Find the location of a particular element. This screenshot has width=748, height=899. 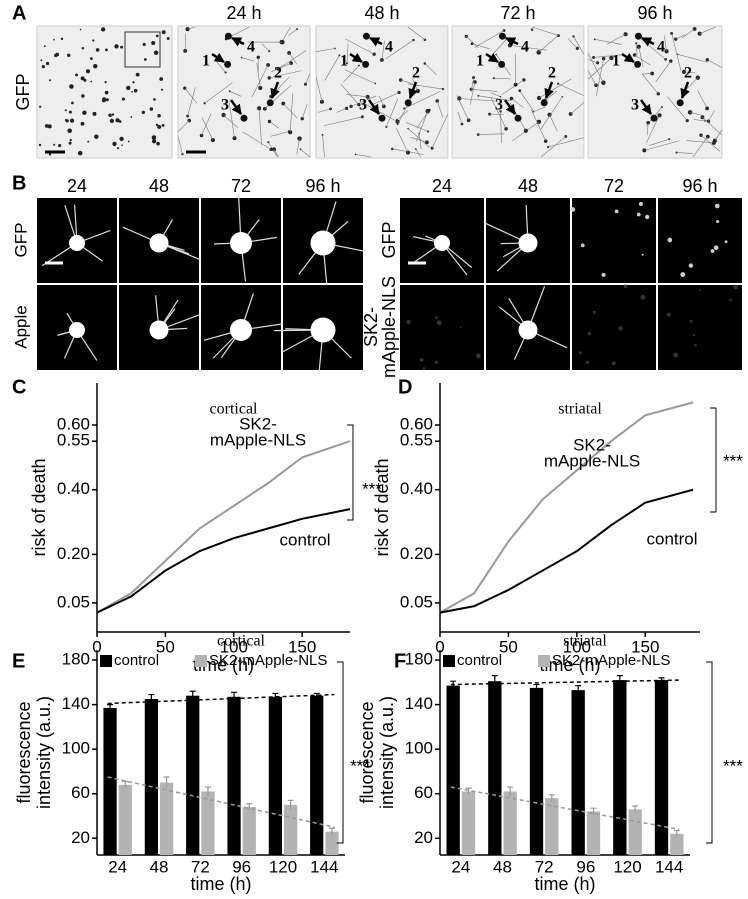

time-label: 24 is located at coordinates (442, 186).